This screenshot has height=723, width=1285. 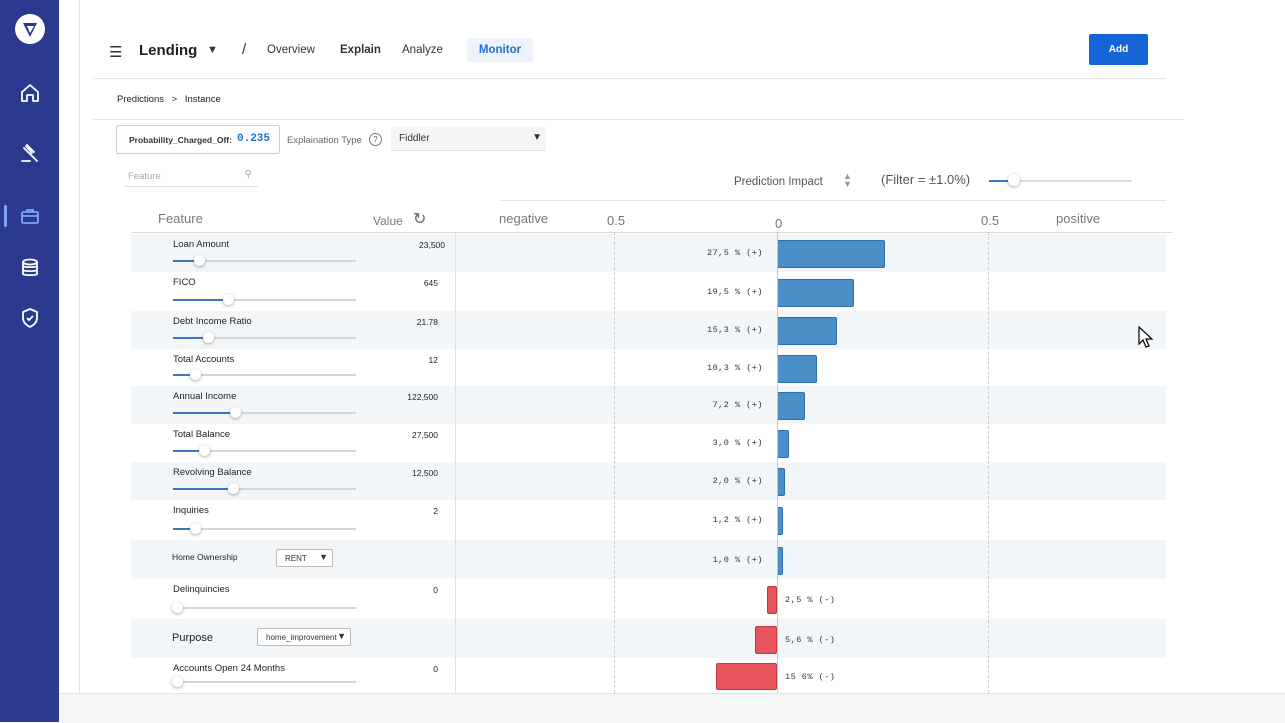 What do you see at coordinates (734, 253) in the screenshot?
I see `impact-label: 27,5 % (+)` at bounding box center [734, 253].